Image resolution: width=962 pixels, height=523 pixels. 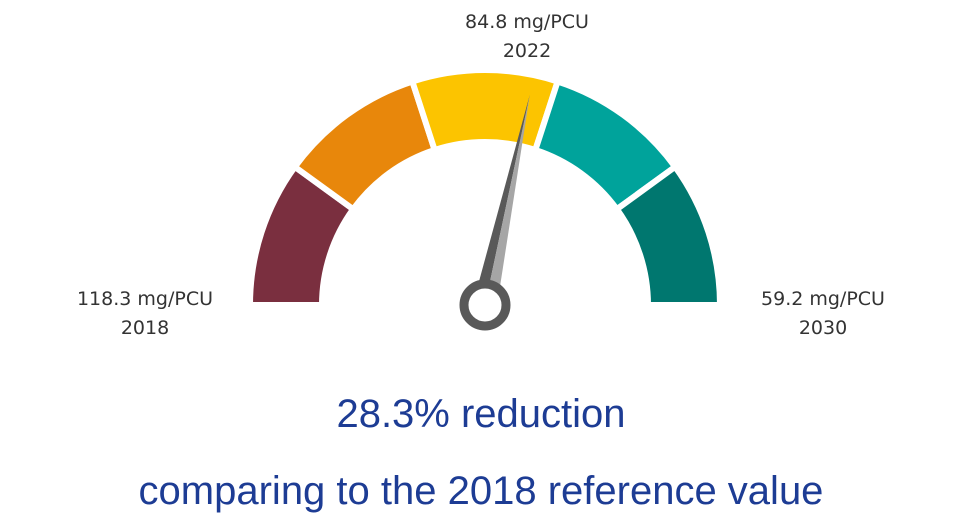 What do you see at coordinates (480, 414) in the screenshot?
I see `annotation: 28.3% reduction` at bounding box center [480, 414].